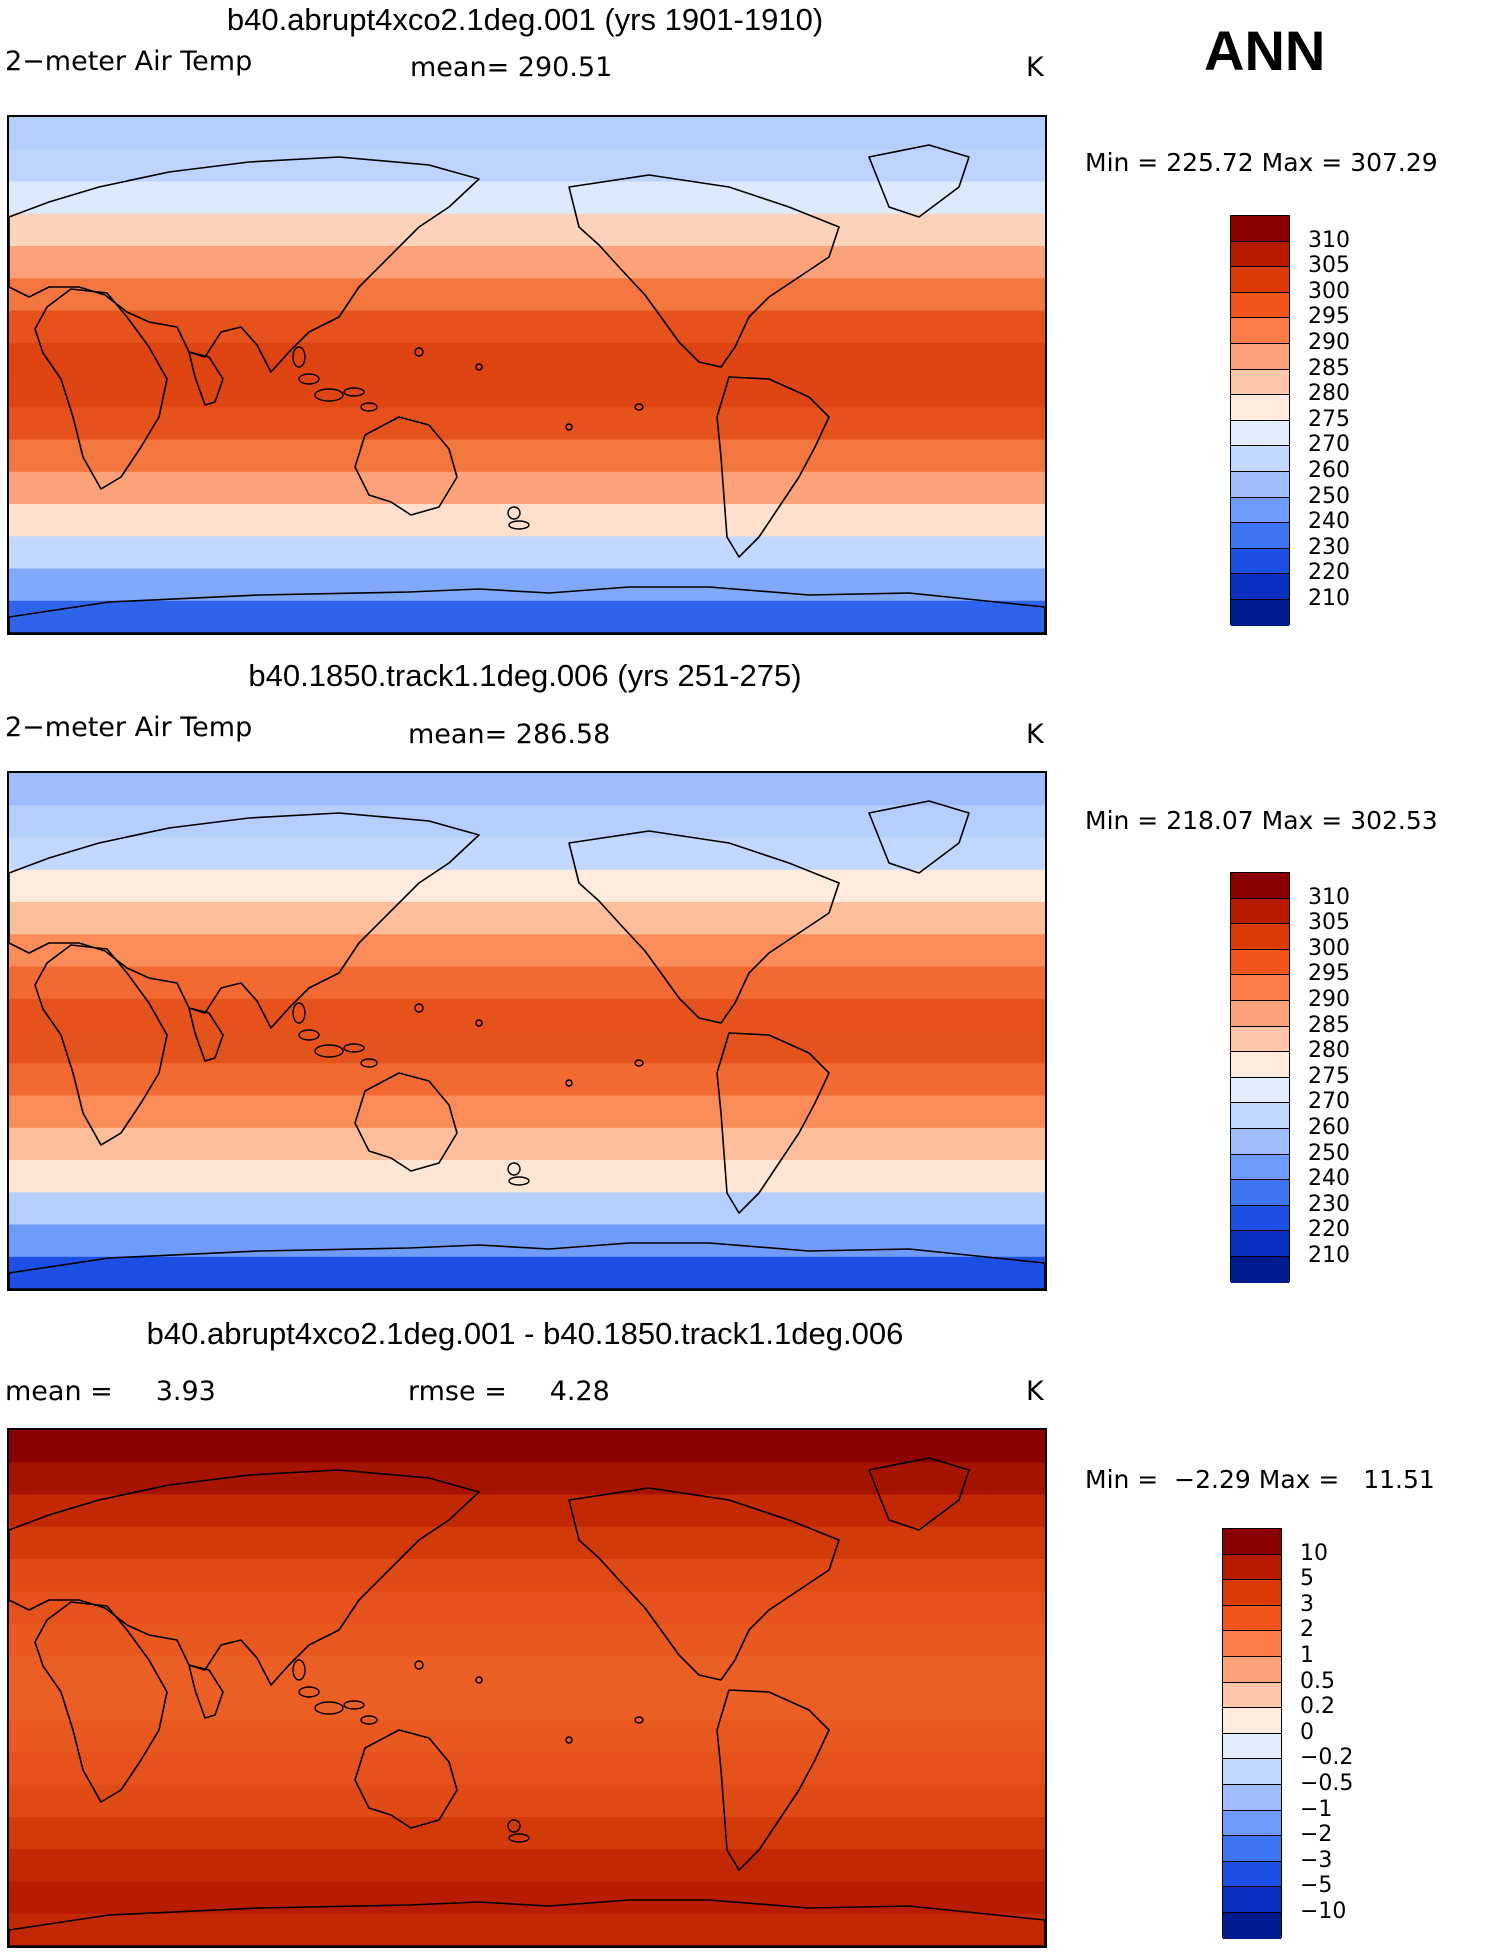  Describe the element at coordinates (1329, 470) in the screenshot. I see `colorbar-label: 260` at that location.